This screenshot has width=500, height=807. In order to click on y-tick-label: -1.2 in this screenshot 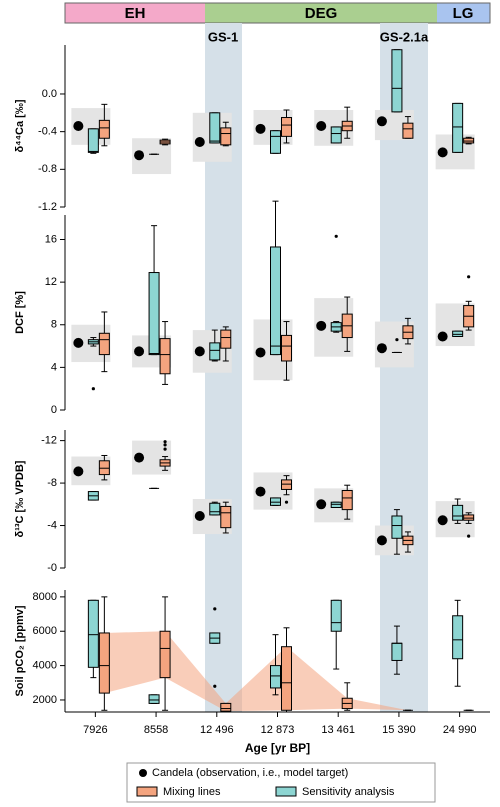, I will do `click(47, 207)`.